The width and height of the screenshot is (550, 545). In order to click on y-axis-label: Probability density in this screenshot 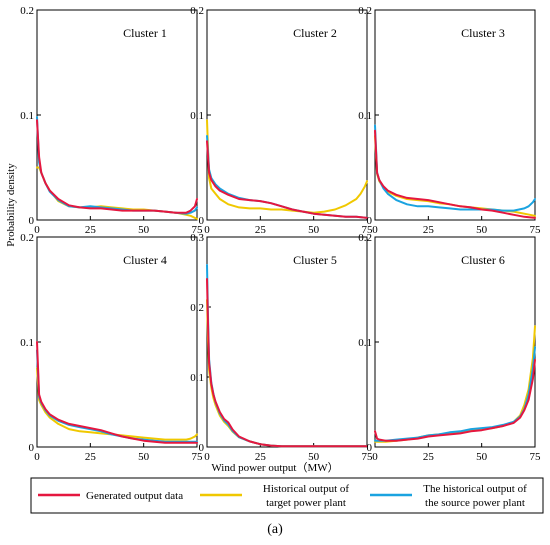, I will do `click(11, 205)`.